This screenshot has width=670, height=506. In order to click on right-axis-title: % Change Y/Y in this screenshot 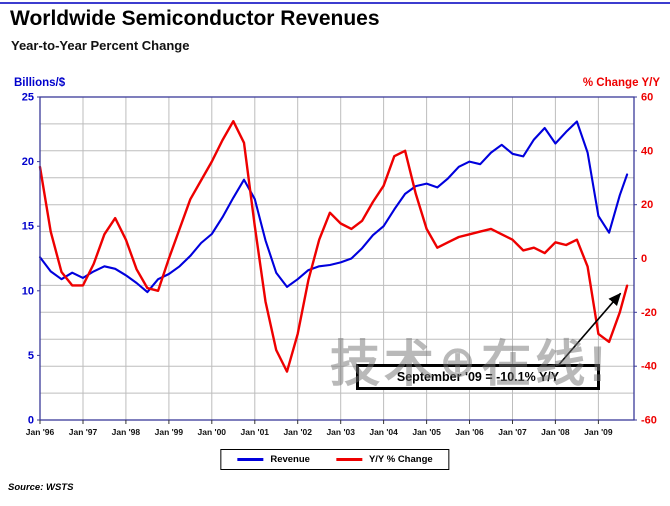, I will do `click(621, 83)`.